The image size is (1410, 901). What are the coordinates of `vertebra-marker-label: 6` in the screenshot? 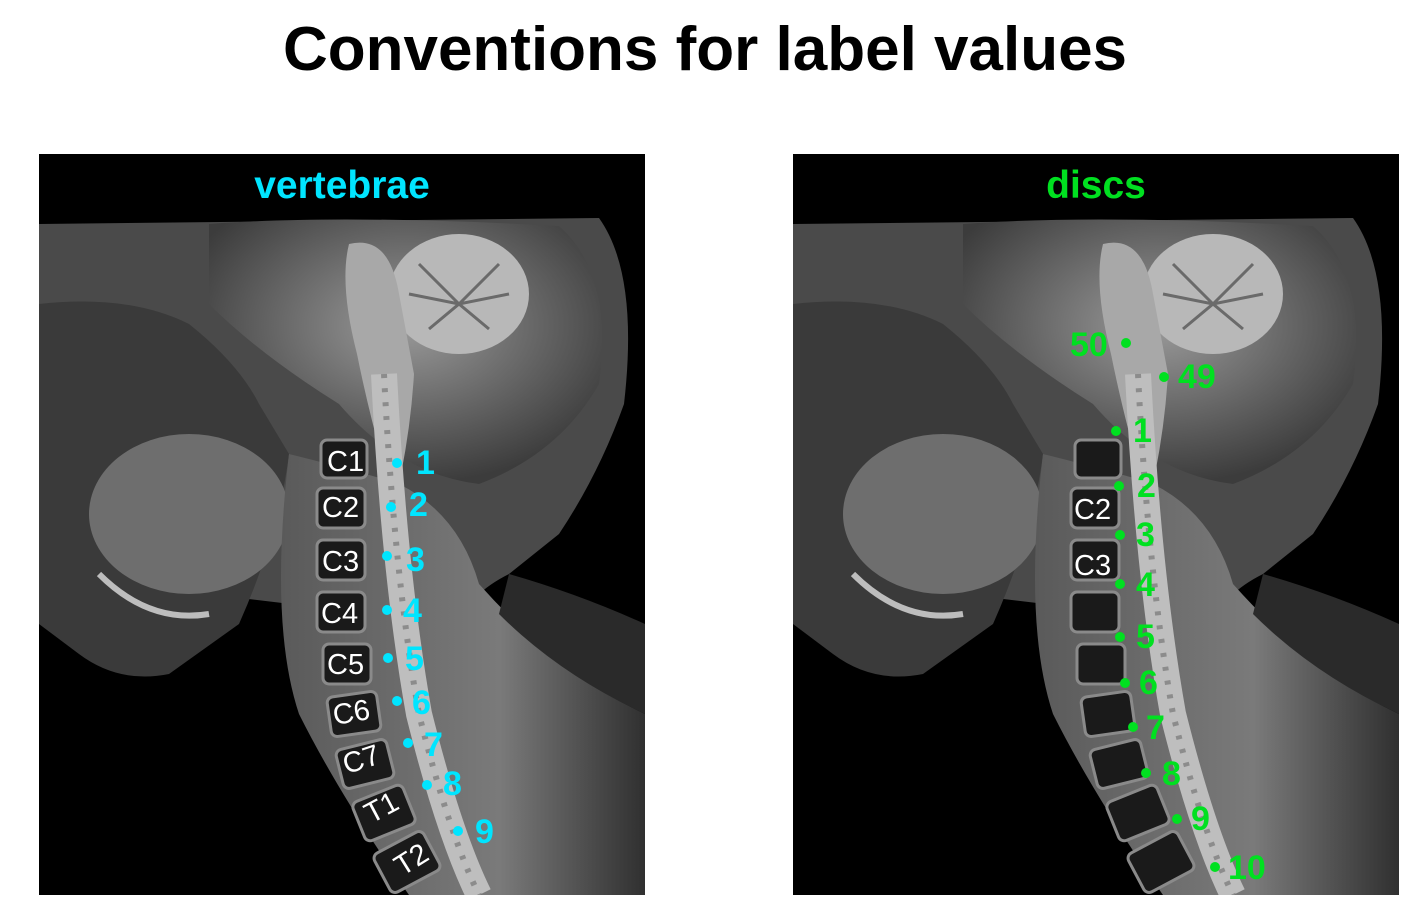 It's located at (421, 703).